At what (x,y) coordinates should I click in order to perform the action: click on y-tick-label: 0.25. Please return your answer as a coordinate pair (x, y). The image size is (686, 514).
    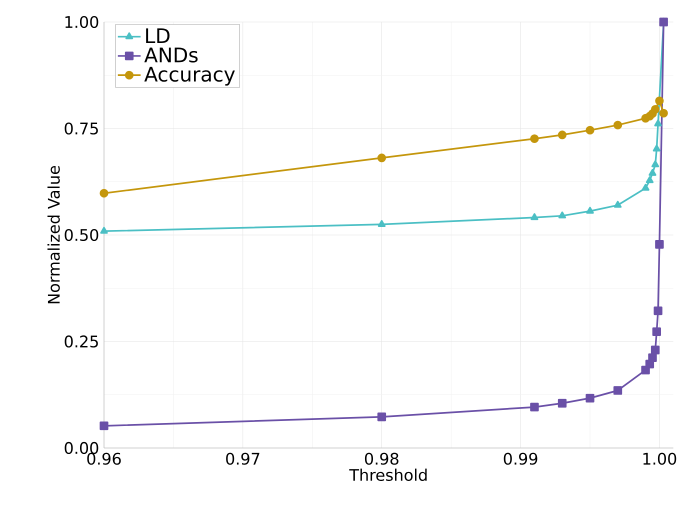
    Looking at the image, I should click on (81, 341).